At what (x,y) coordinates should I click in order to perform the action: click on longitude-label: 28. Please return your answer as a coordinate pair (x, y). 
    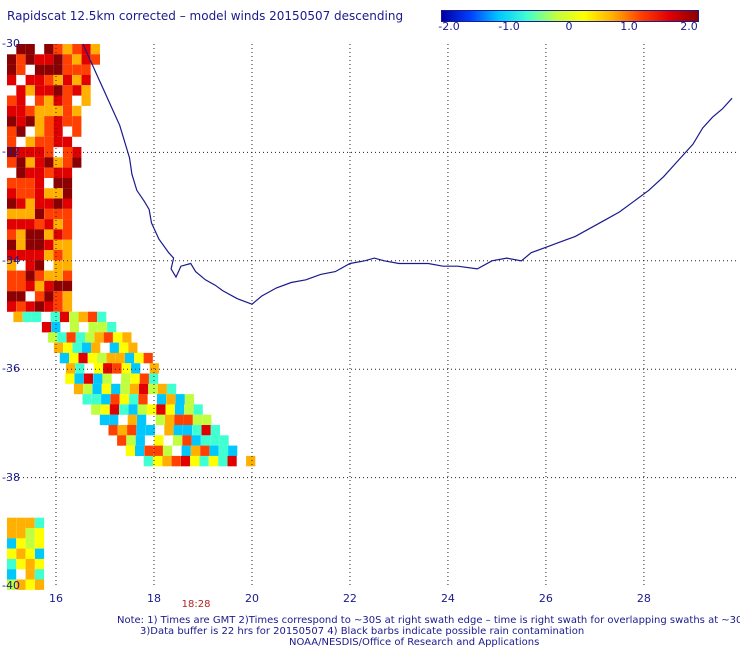
    Looking at the image, I should click on (643, 598).